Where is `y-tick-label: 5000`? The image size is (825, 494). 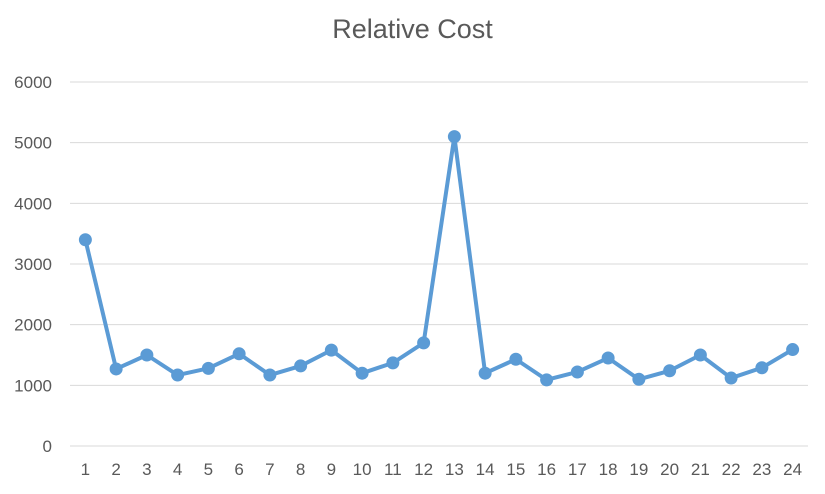
y-tick-label: 5000 is located at coordinates (33, 143).